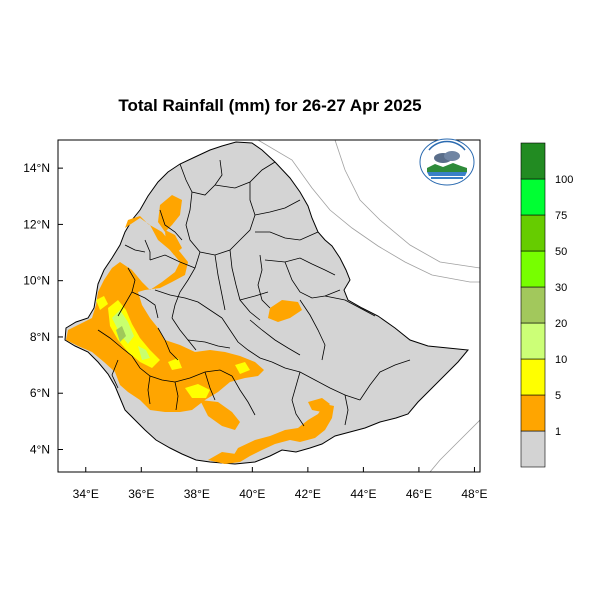 This screenshot has width=600, height=600. Describe the element at coordinates (131, 335) in the screenshot. I see `rainfall-10-20mm` at that location.